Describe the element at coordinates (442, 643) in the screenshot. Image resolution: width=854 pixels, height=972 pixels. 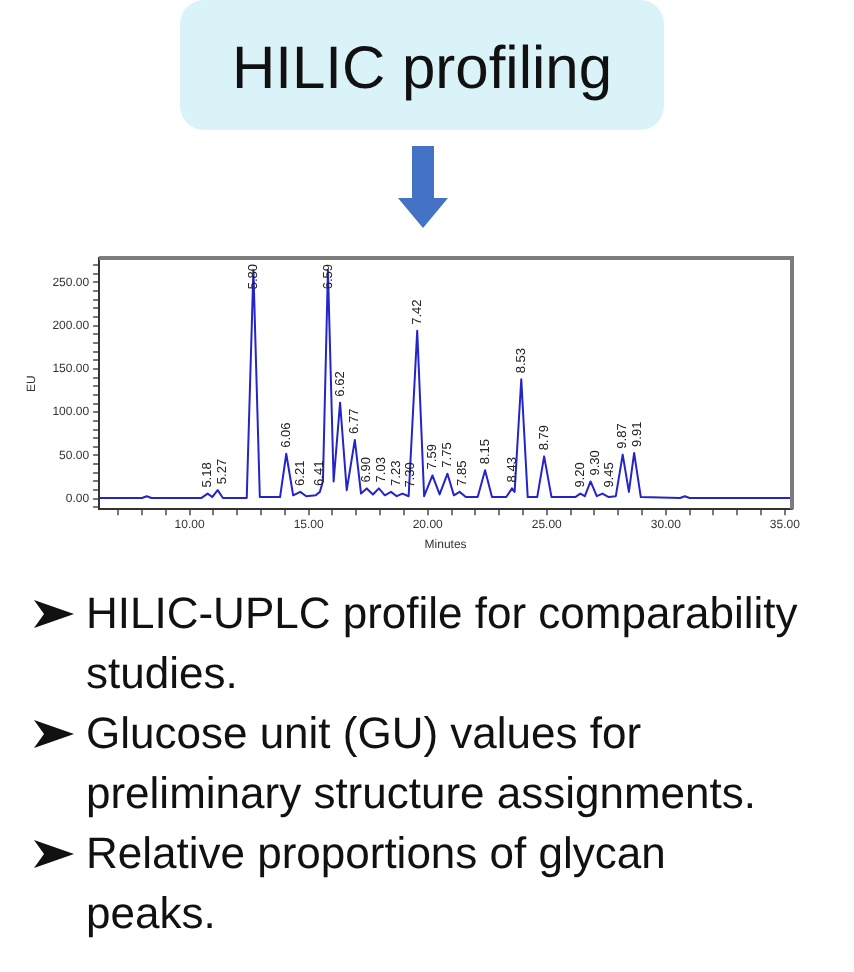
I see `text: HILIC-UPLC profile for comparability studies.` at that location.